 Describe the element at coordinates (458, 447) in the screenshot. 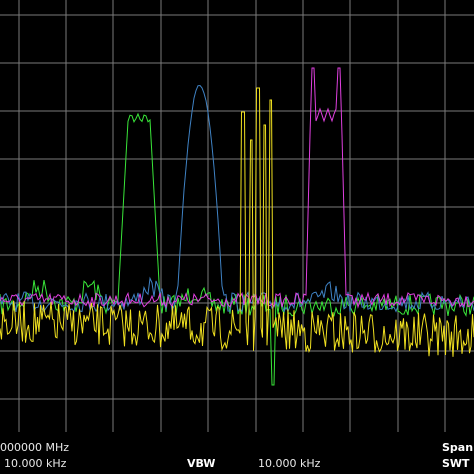

I see `span-label: Span` at that location.